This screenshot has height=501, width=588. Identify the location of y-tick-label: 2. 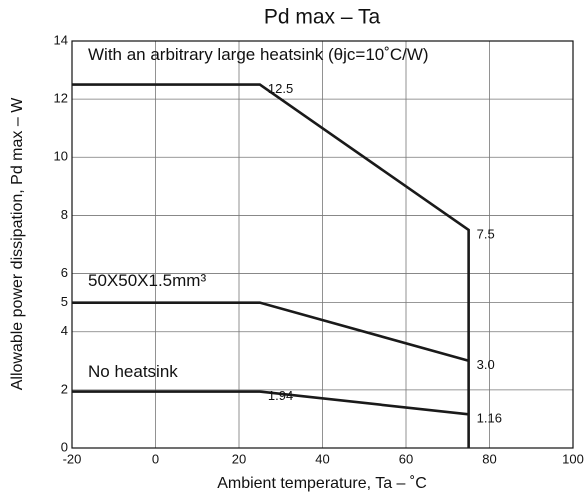
(64, 388).